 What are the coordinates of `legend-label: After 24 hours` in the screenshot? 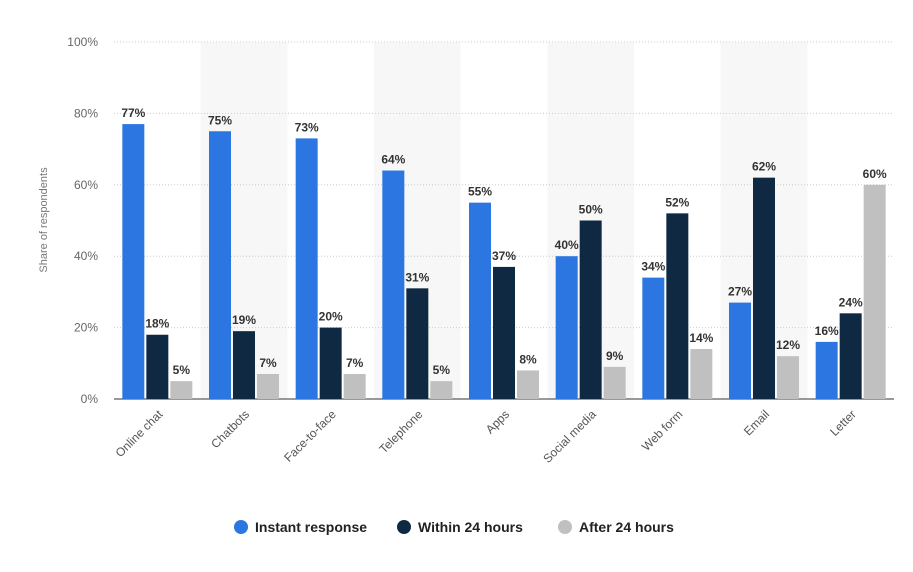 It's located at (626, 527).